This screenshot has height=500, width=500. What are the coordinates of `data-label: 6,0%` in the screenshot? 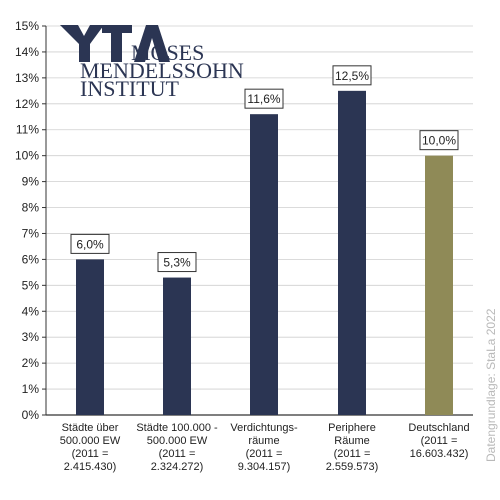 It's located at (90, 244).